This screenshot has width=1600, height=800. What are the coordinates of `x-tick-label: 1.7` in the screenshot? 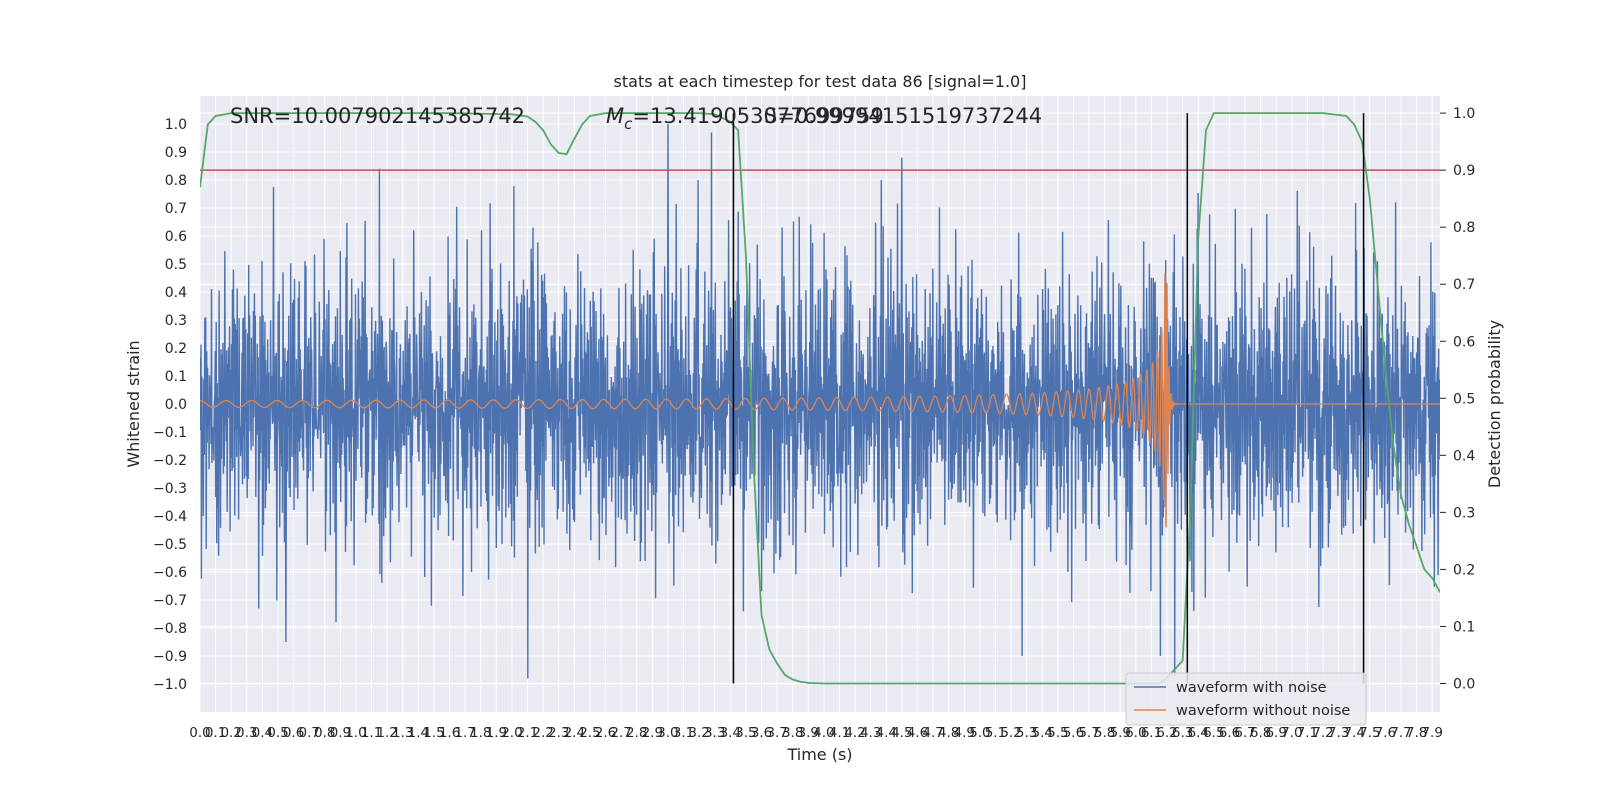 It's located at (464, 733).